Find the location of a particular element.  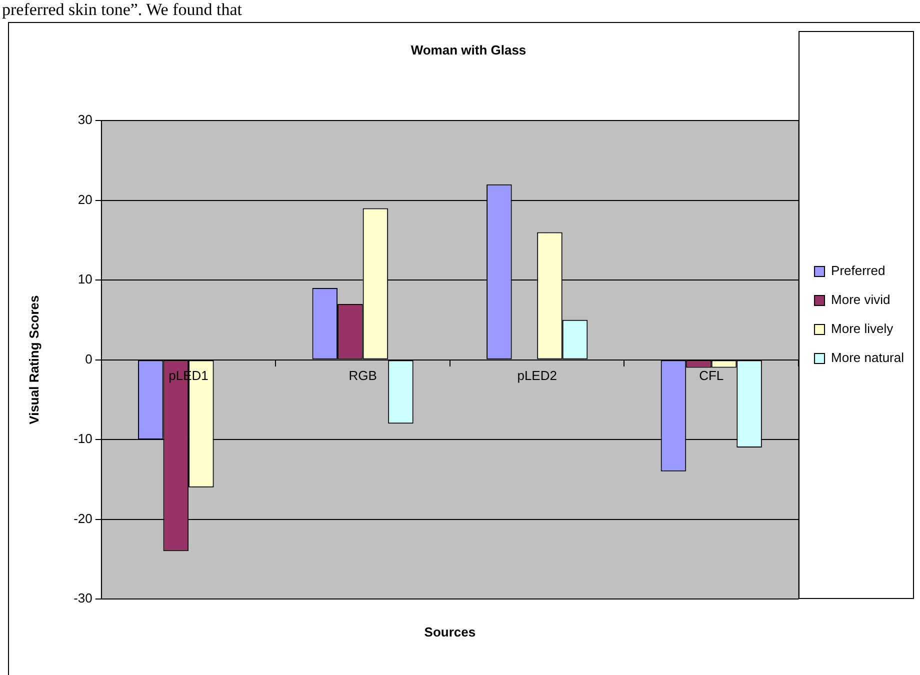

y-tick-label: -30 is located at coordinates (83, 598).